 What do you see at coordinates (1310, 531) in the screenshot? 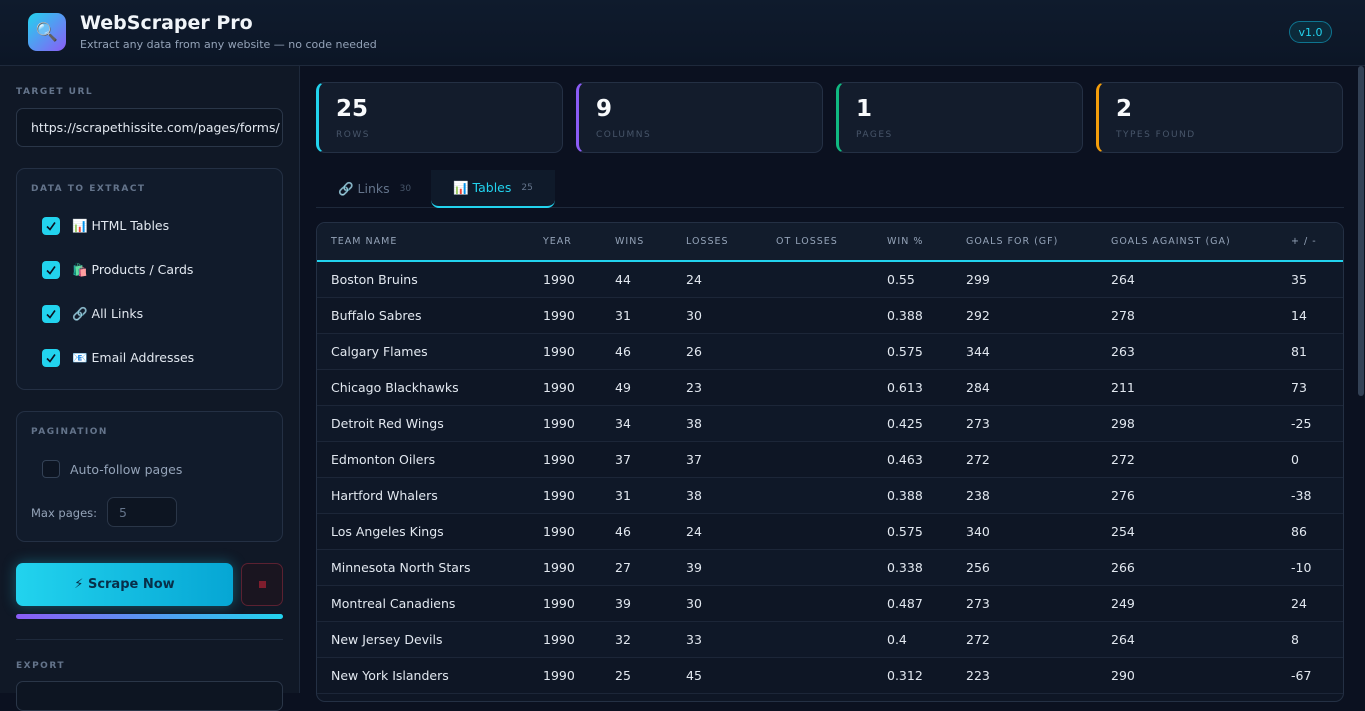
I see `cell: 86` at bounding box center [1310, 531].